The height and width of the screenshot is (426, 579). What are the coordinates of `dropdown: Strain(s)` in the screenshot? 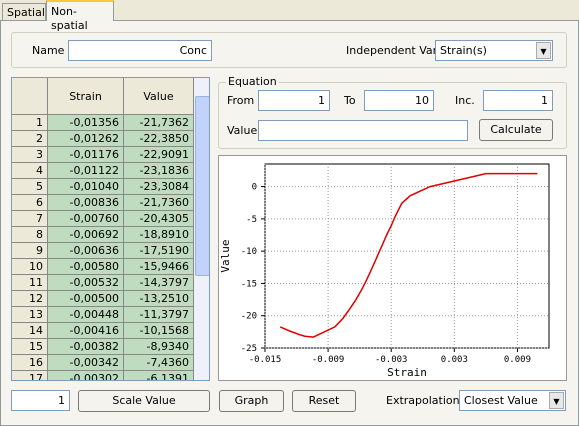 It's located at (494, 50).